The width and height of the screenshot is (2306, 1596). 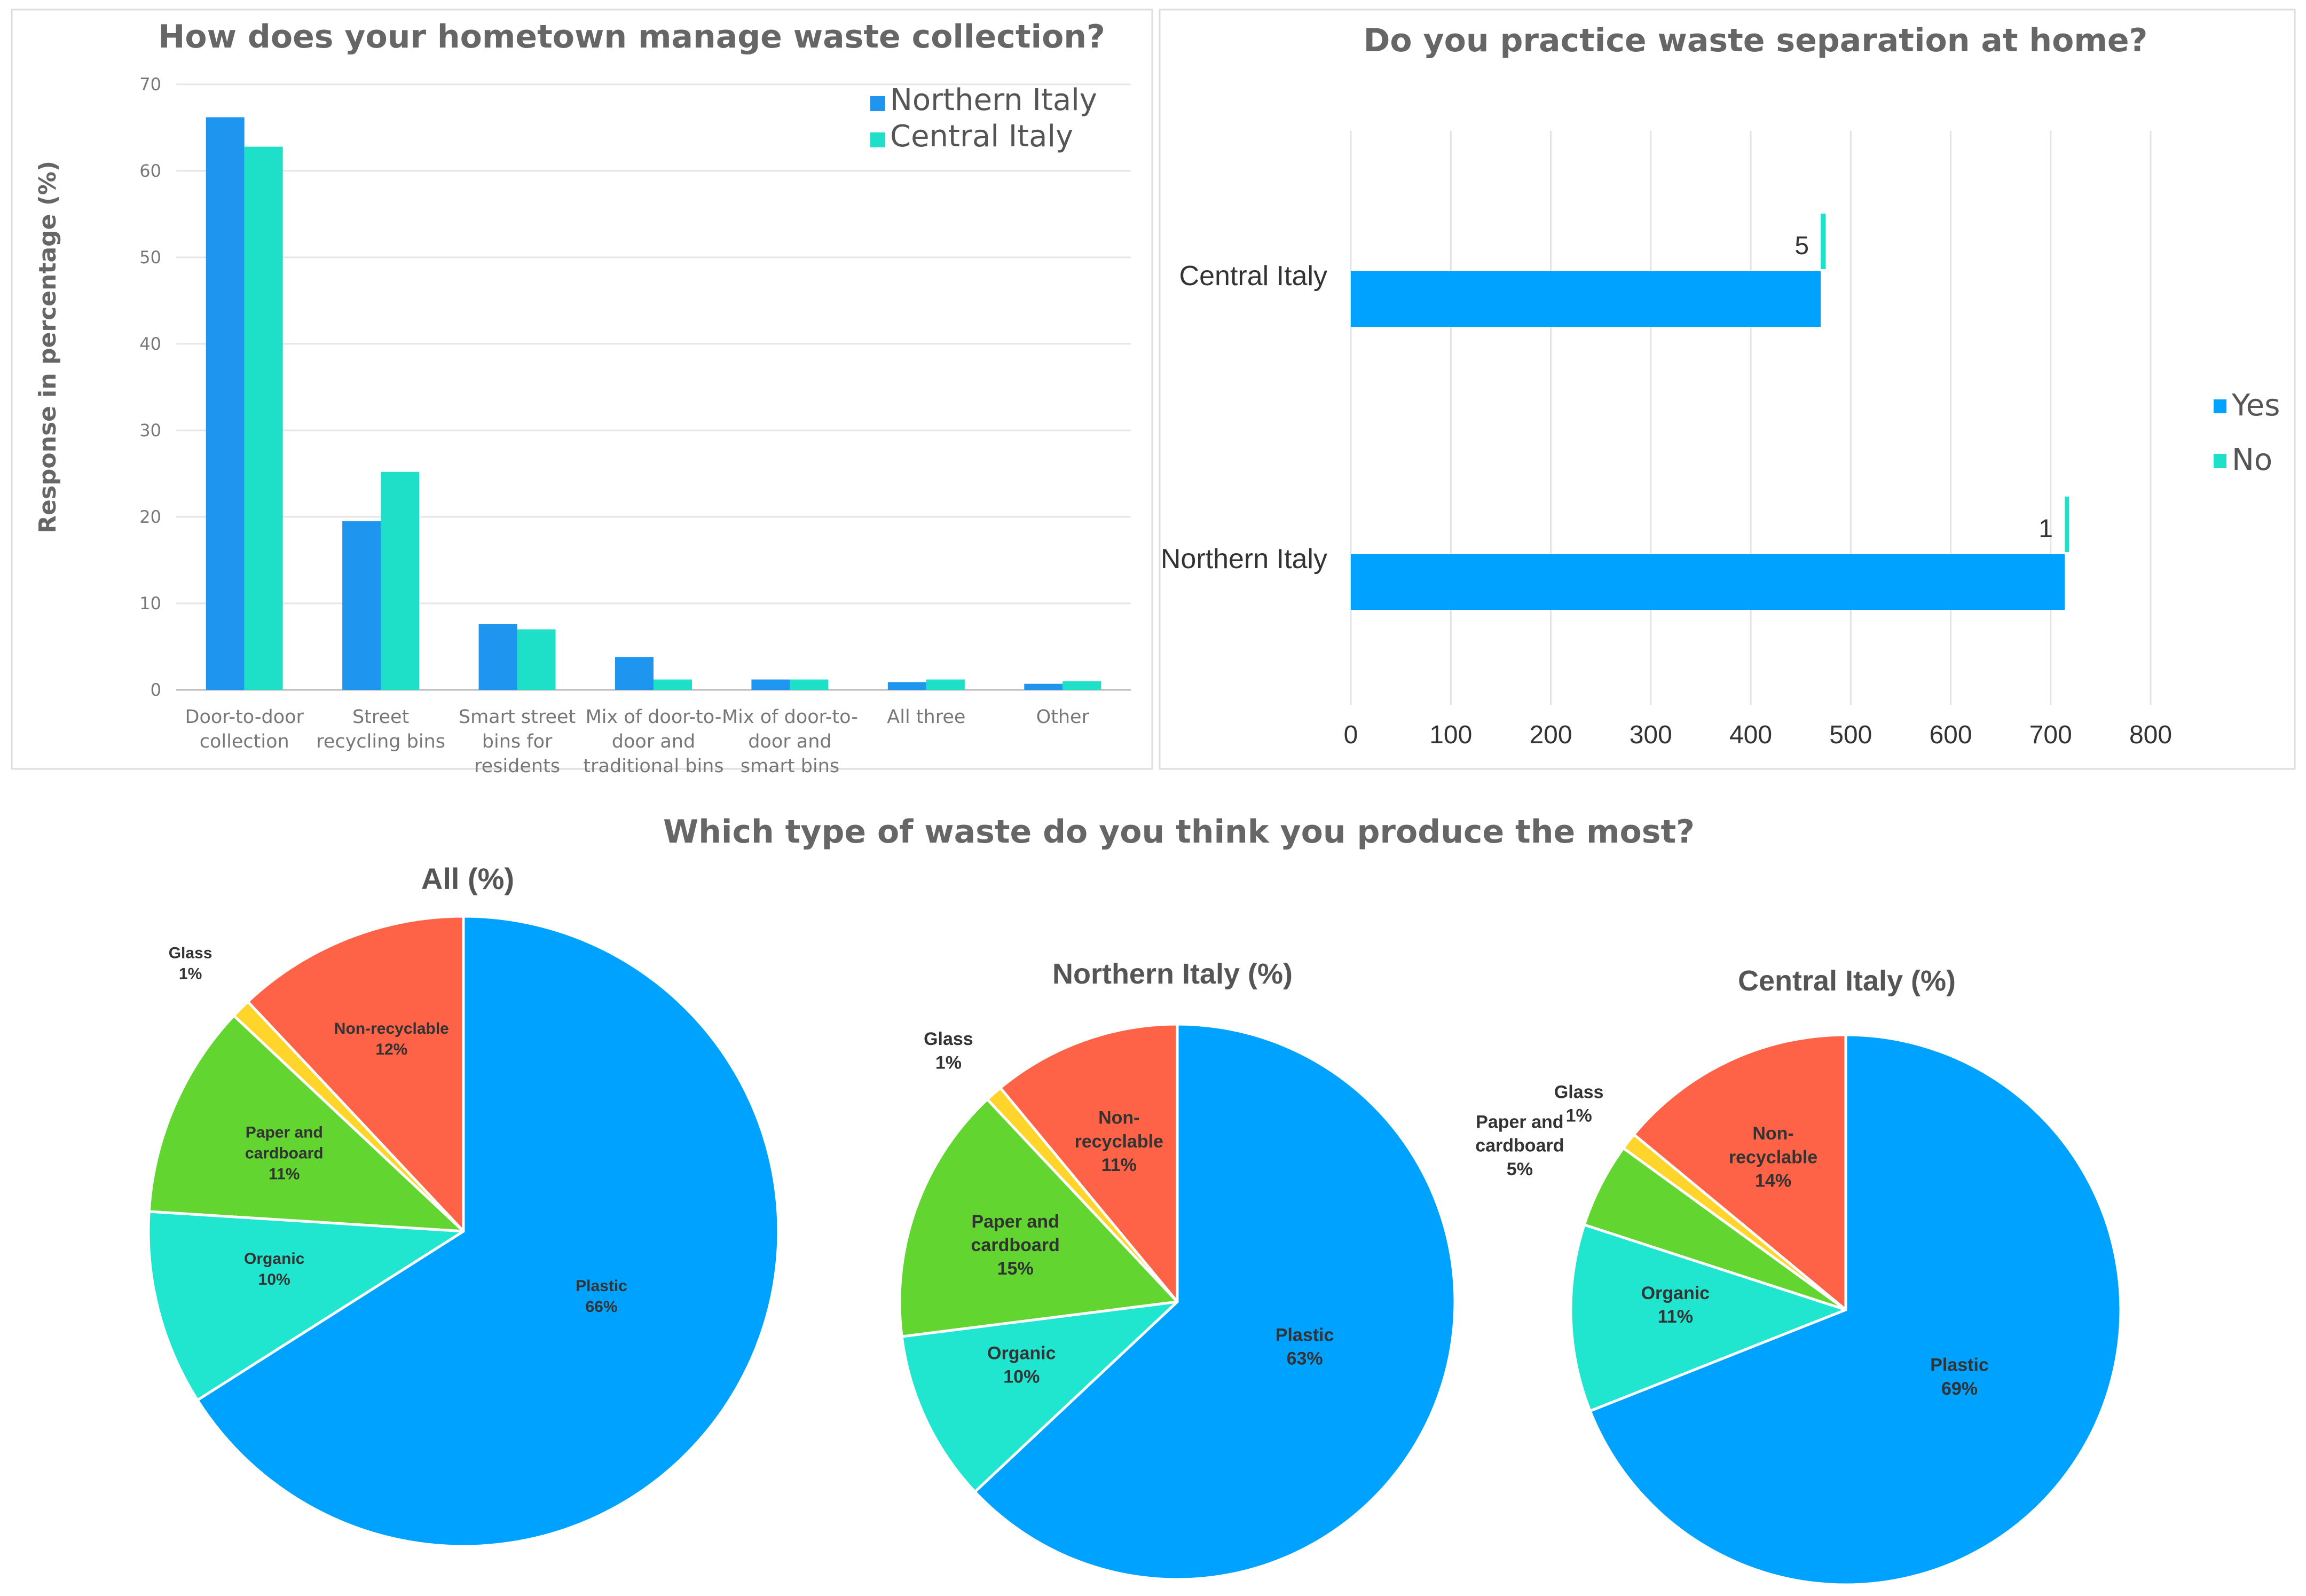 What do you see at coordinates (1450, 735) in the screenshot?
I see `x-tick-label: 100` at bounding box center [1450, 735].